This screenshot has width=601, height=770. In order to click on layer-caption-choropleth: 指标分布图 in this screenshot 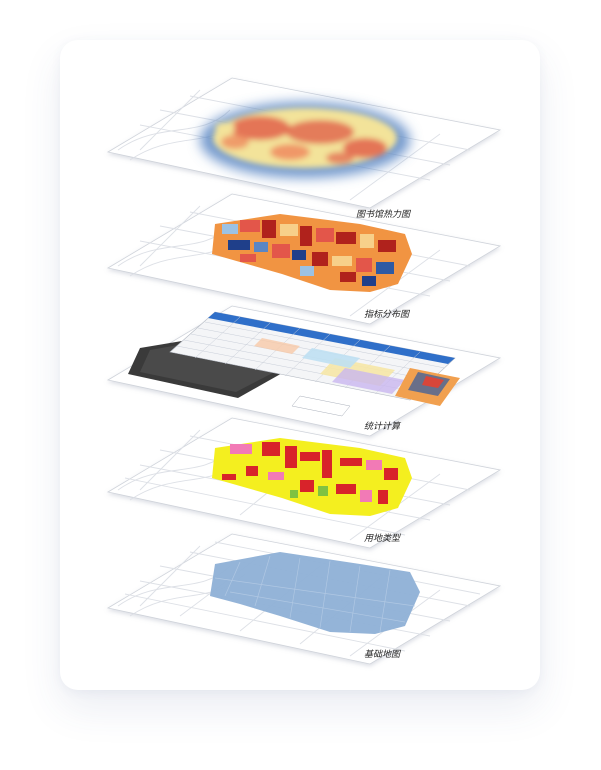, I will do `click(387, 314)`.